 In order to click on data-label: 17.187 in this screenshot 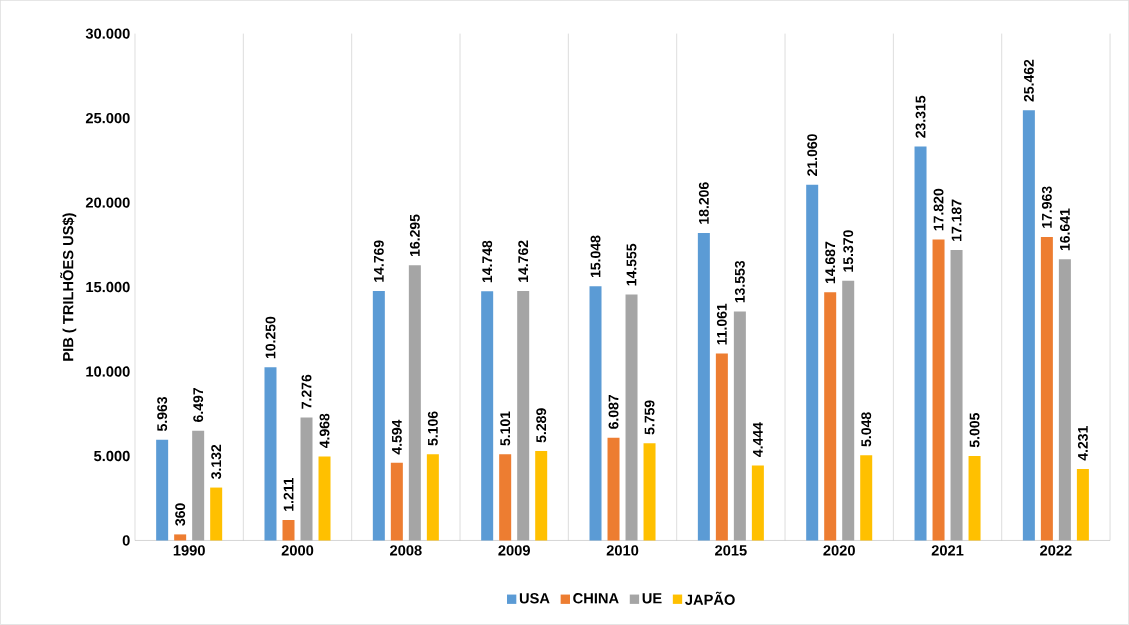, I will do `click(956, 220)`.